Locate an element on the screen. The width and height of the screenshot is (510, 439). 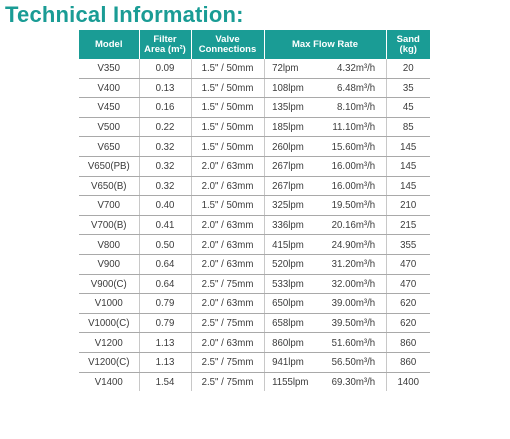
flow-rate-pair: 860lpm 51.60m³/h is located at coordinates (324, 343).